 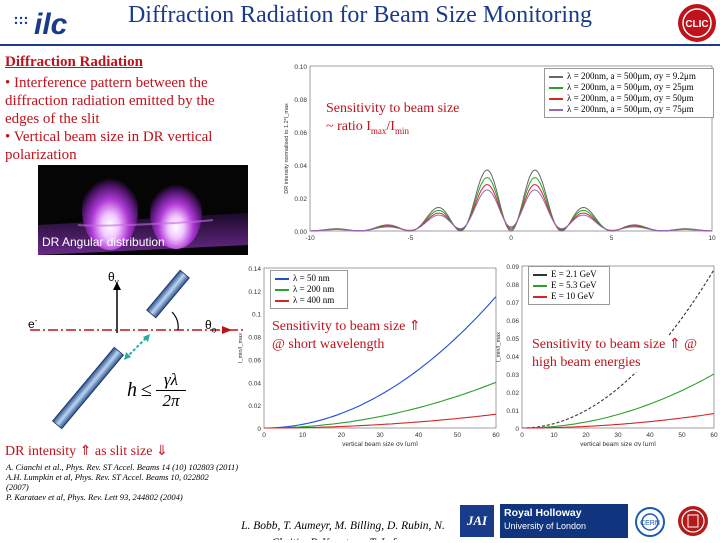 I want to click on legend-entry: λ = 200nm, a = 500μm, σy = 75μm, so click(x=629, y=109).